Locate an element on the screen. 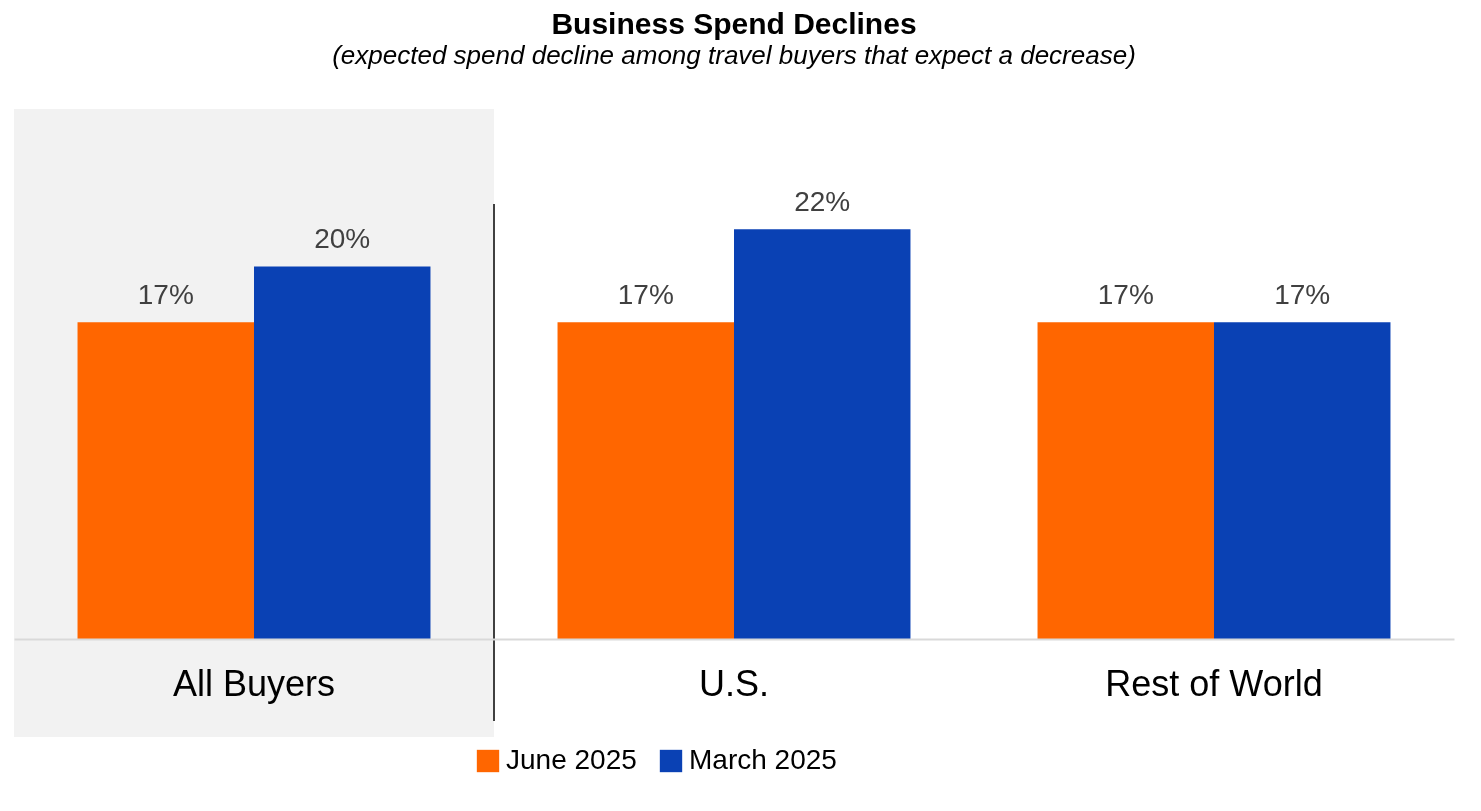 This screenshot has height=811, width=1481. data-label: 20% is located at coordinates (342, 239).